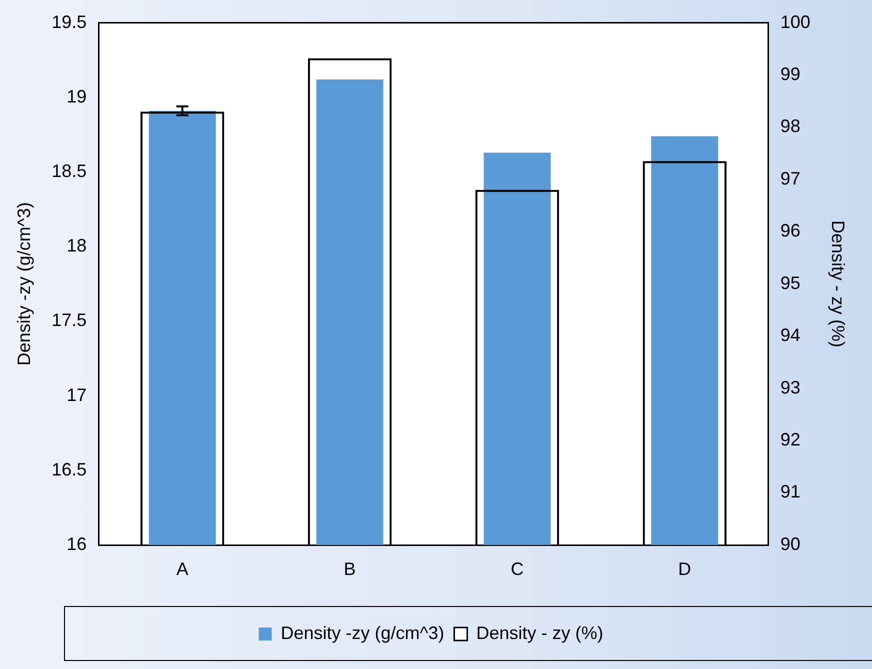 This screenshot has width=872, height=669. I want to click on y2-tick-label: 90, so click(790, 544).